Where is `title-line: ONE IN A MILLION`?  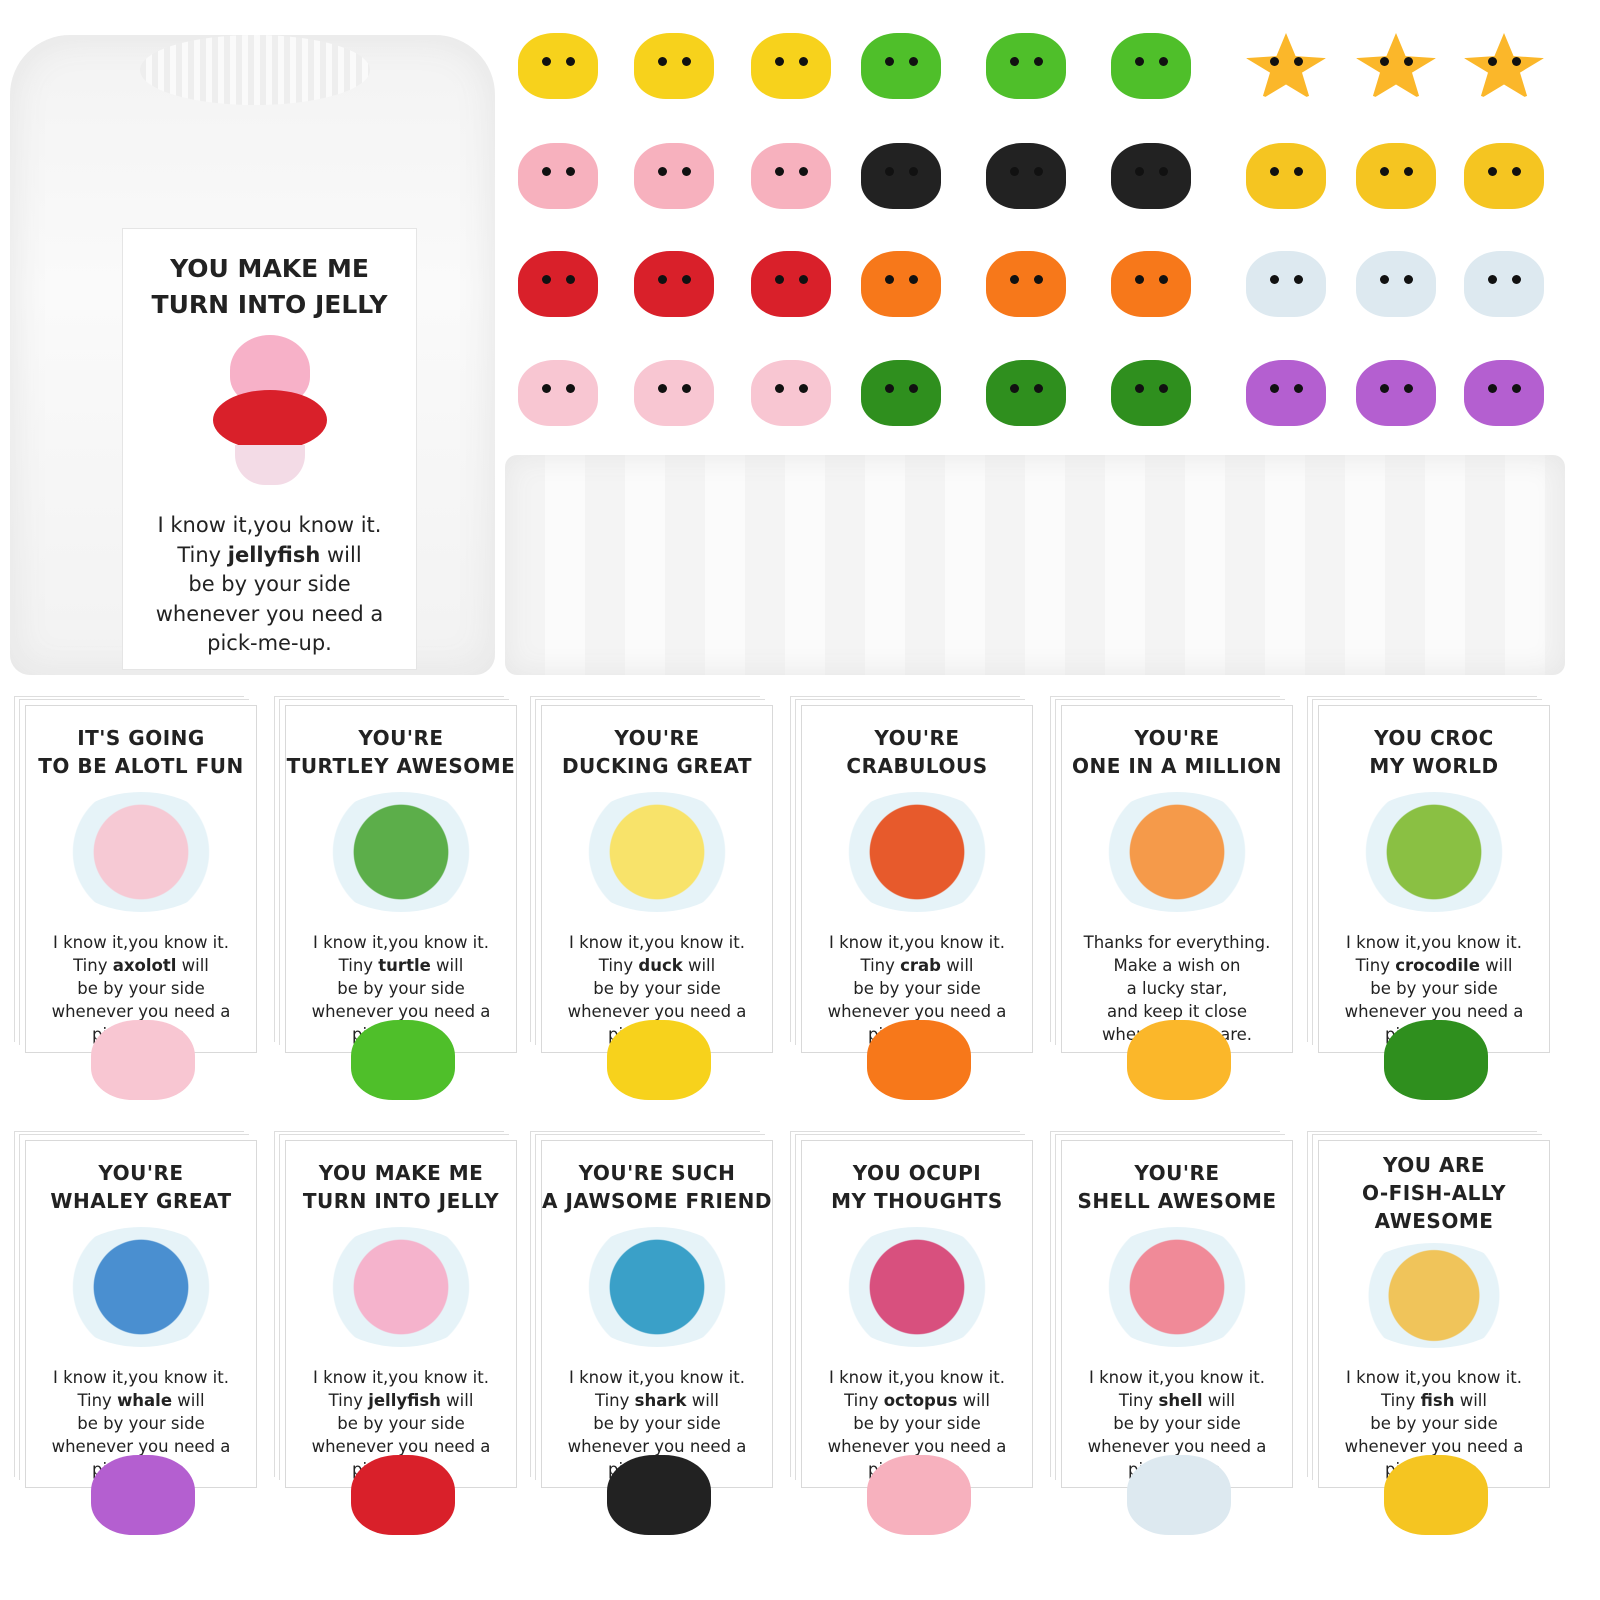
title-line: ONE IN A MILLION is located at coordinates (1177, 766).